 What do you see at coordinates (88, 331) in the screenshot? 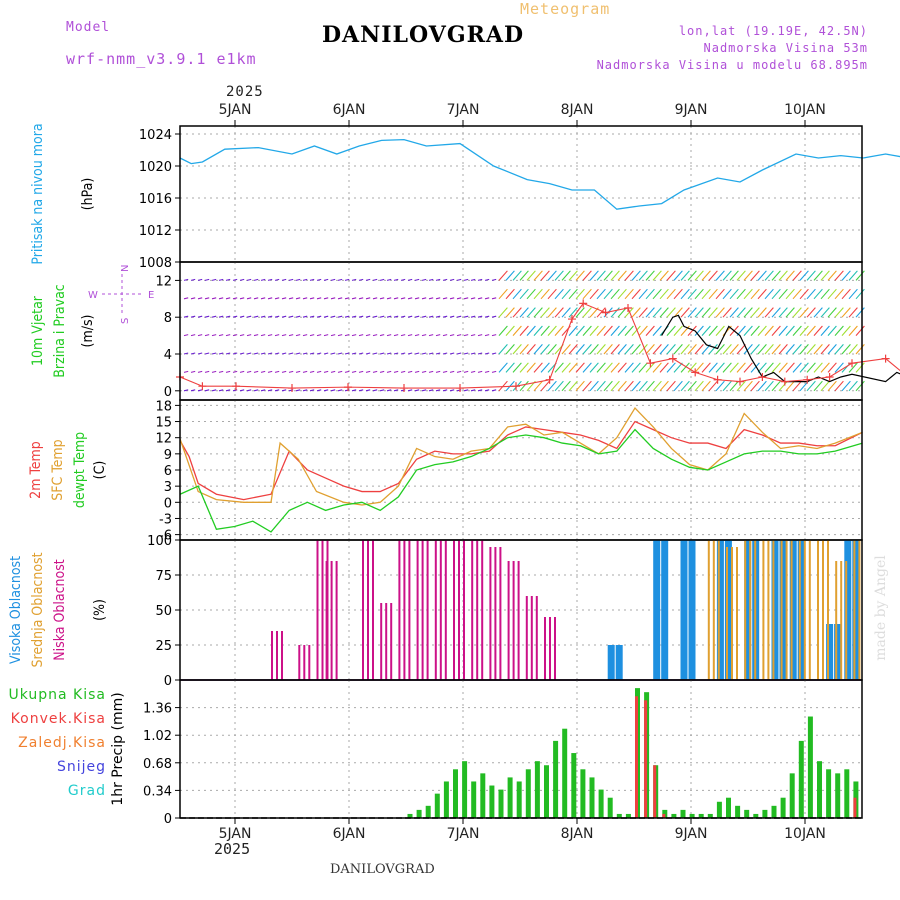
I see `y-axis-label: (m/s)` at bounding box center [88, 331].